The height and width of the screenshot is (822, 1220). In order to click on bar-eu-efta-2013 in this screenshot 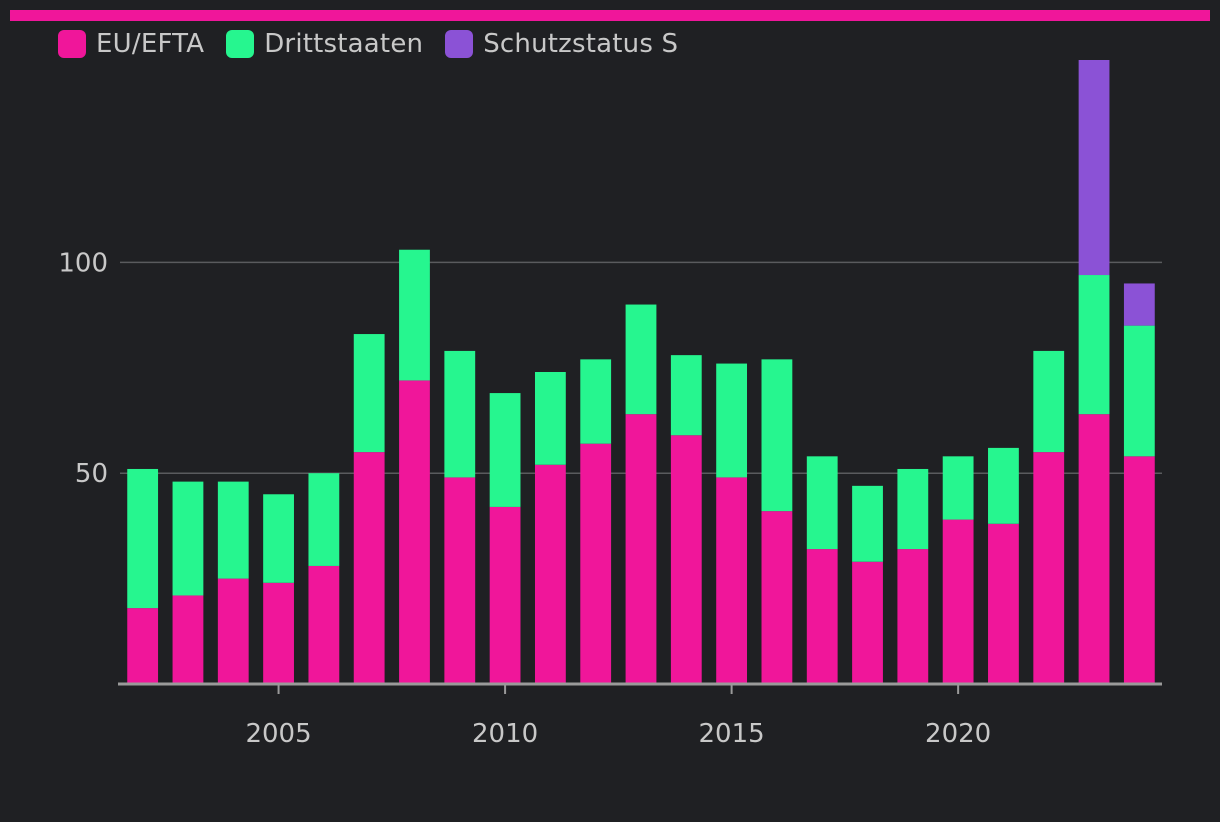, I will do `click(641, 549)`.